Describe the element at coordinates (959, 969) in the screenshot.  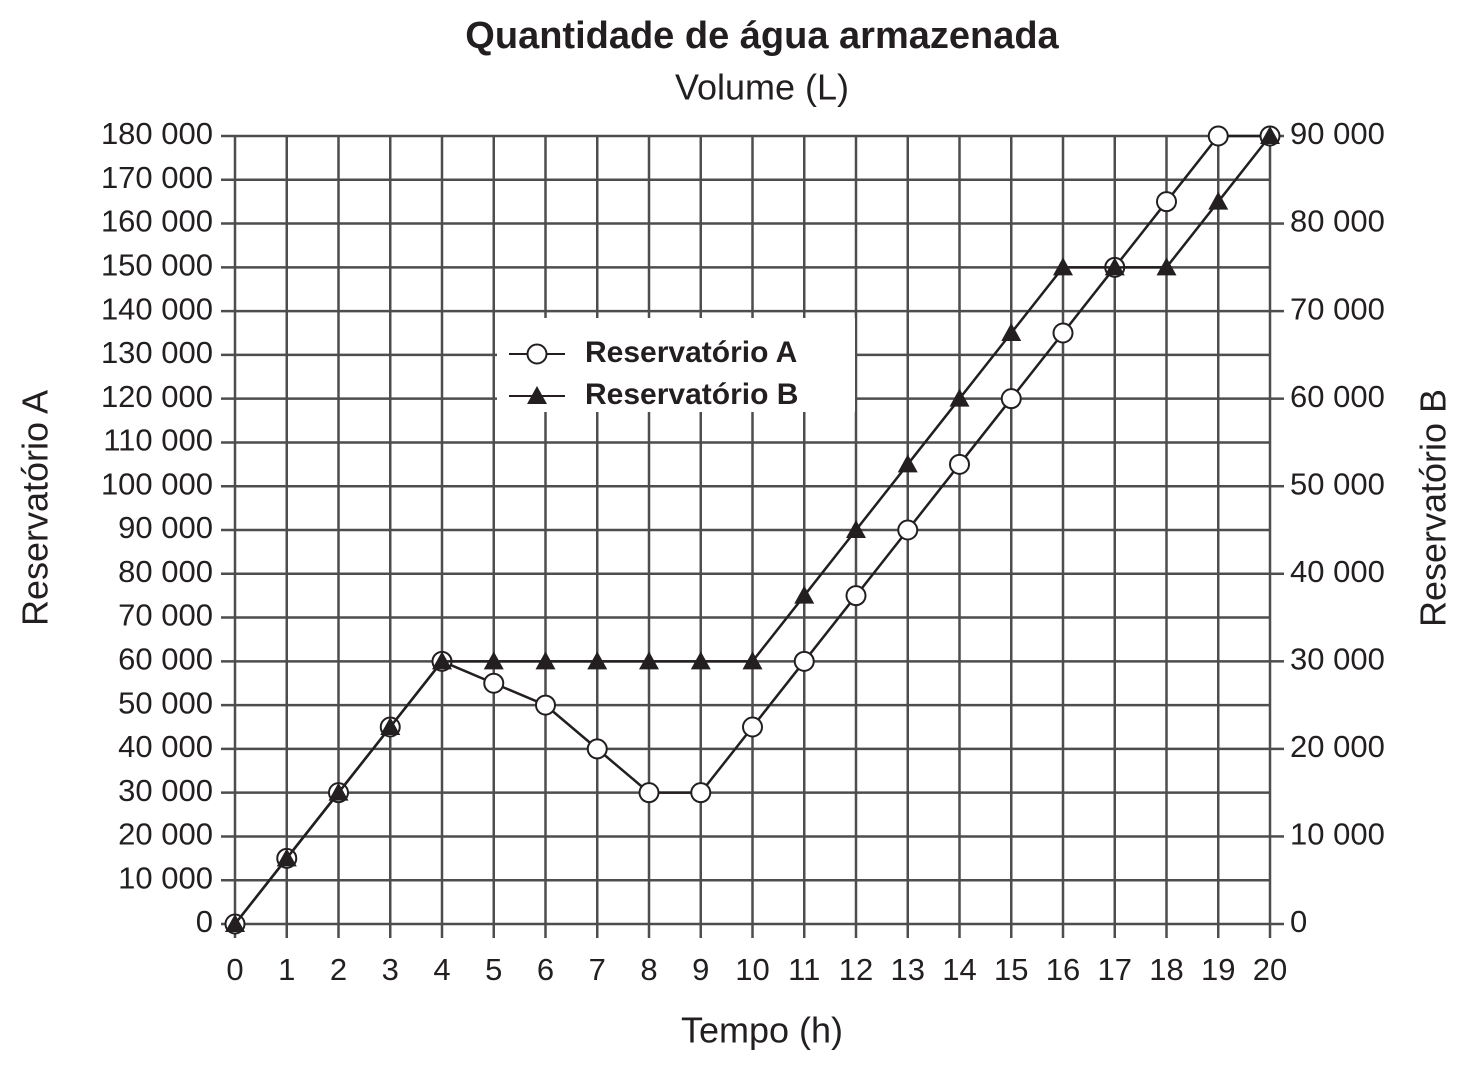
I see `x-tick-label: 14` at that location.